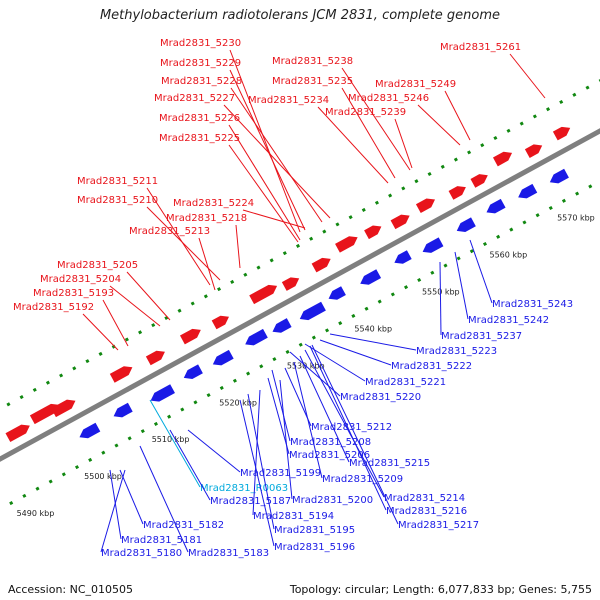 This screenshot has width=600, height=600. What do you see at coordinates (141, 553) in the screenshot?
I see `bottom-gene-label: Mrad2831_5180` at bounding box center [141, 553].